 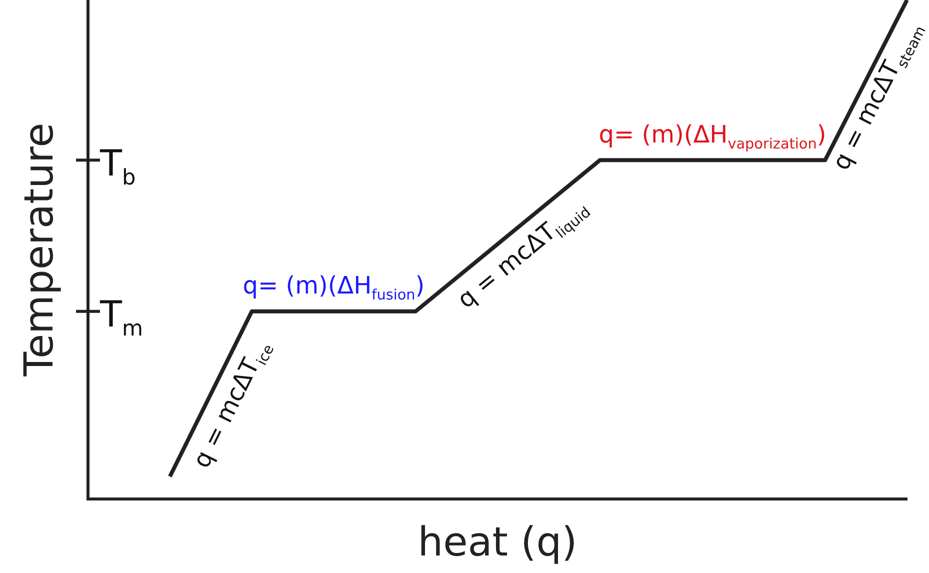 What do you see at coordinates (498, 542) in the screenshot?
I see `x-axis-title: heat (q)` at bounding box center [498, 542].